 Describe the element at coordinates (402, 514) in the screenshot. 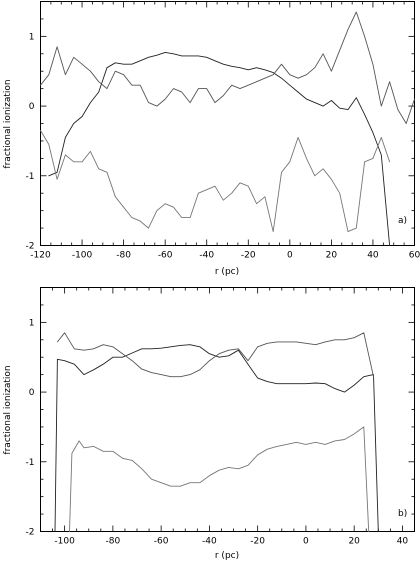

I see `panel-label: b)` at that location.